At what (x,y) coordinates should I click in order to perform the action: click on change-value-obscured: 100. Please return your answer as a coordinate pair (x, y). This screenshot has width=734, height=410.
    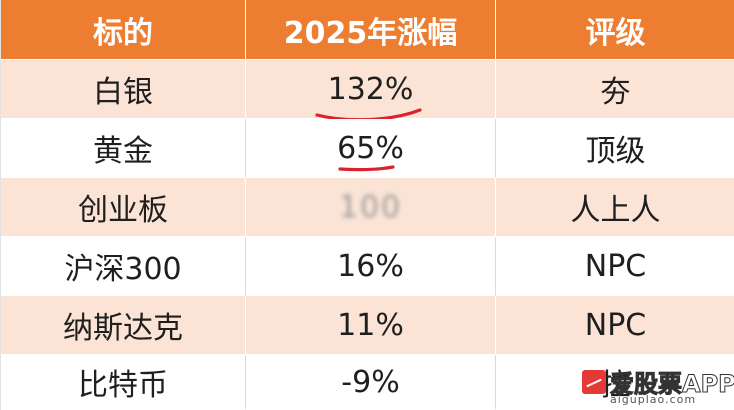
    Looking at the image, I should click on (370, 207).